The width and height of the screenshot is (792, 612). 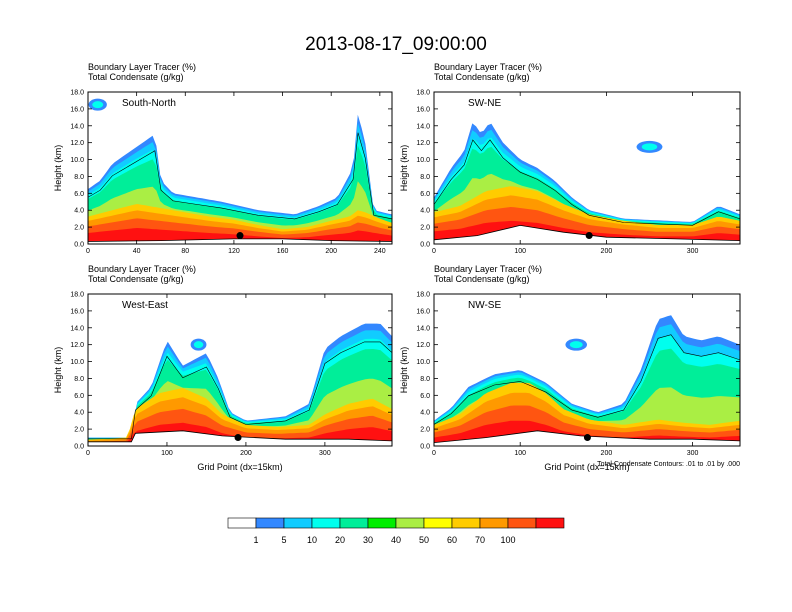 What do you see at coordinates (396, 531) in the screenshot?
I see `colorbar: 1 5 10 20 30 40 50 60 70 100` at bounding box center [396, 531].